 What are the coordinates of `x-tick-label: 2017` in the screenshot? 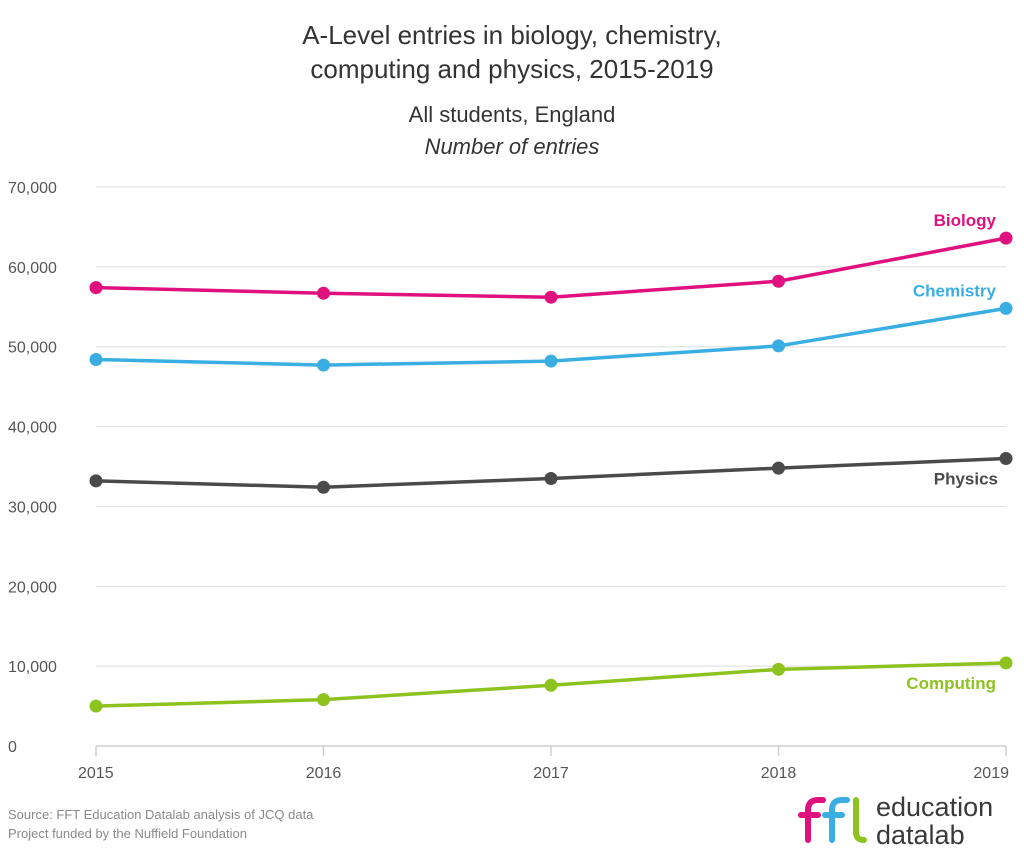 It's located at (551, 773).